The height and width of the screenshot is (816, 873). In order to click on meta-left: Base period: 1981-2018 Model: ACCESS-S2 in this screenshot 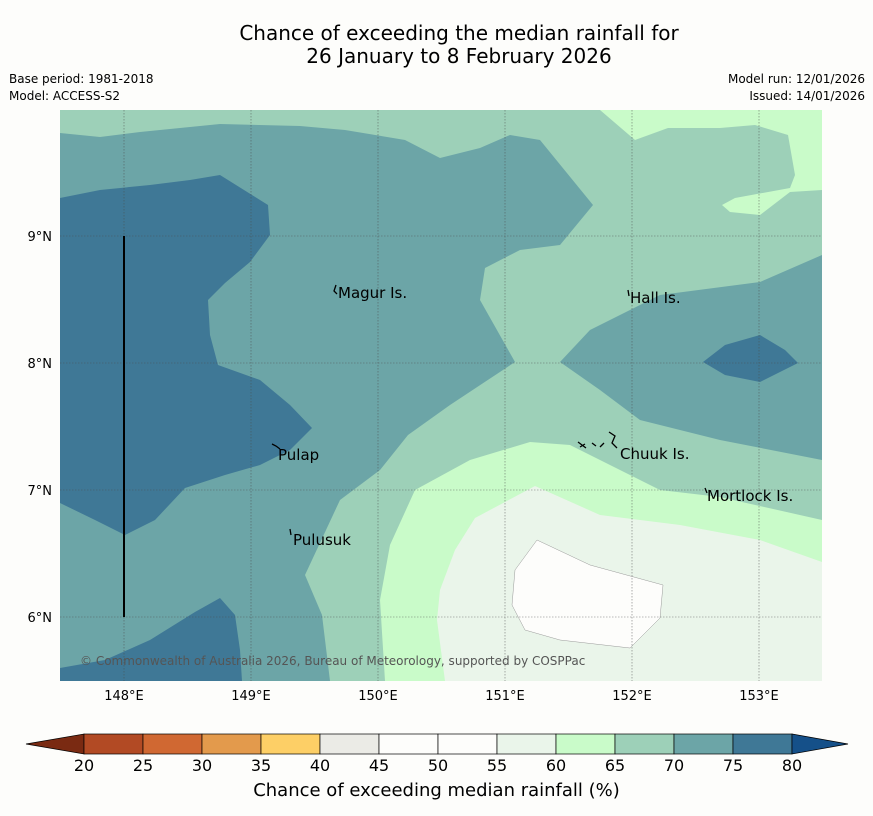, I will do `click(81, 88)`.